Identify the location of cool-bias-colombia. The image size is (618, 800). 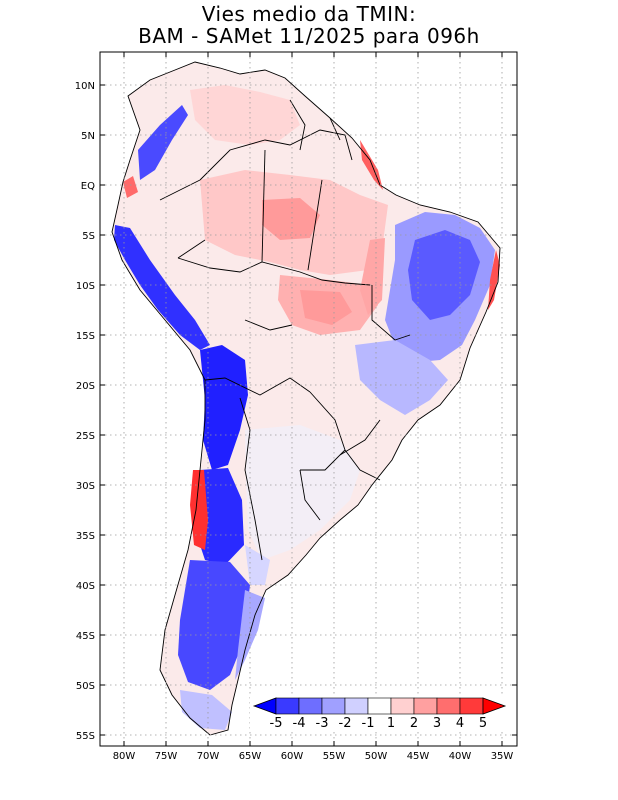
(163, 142).